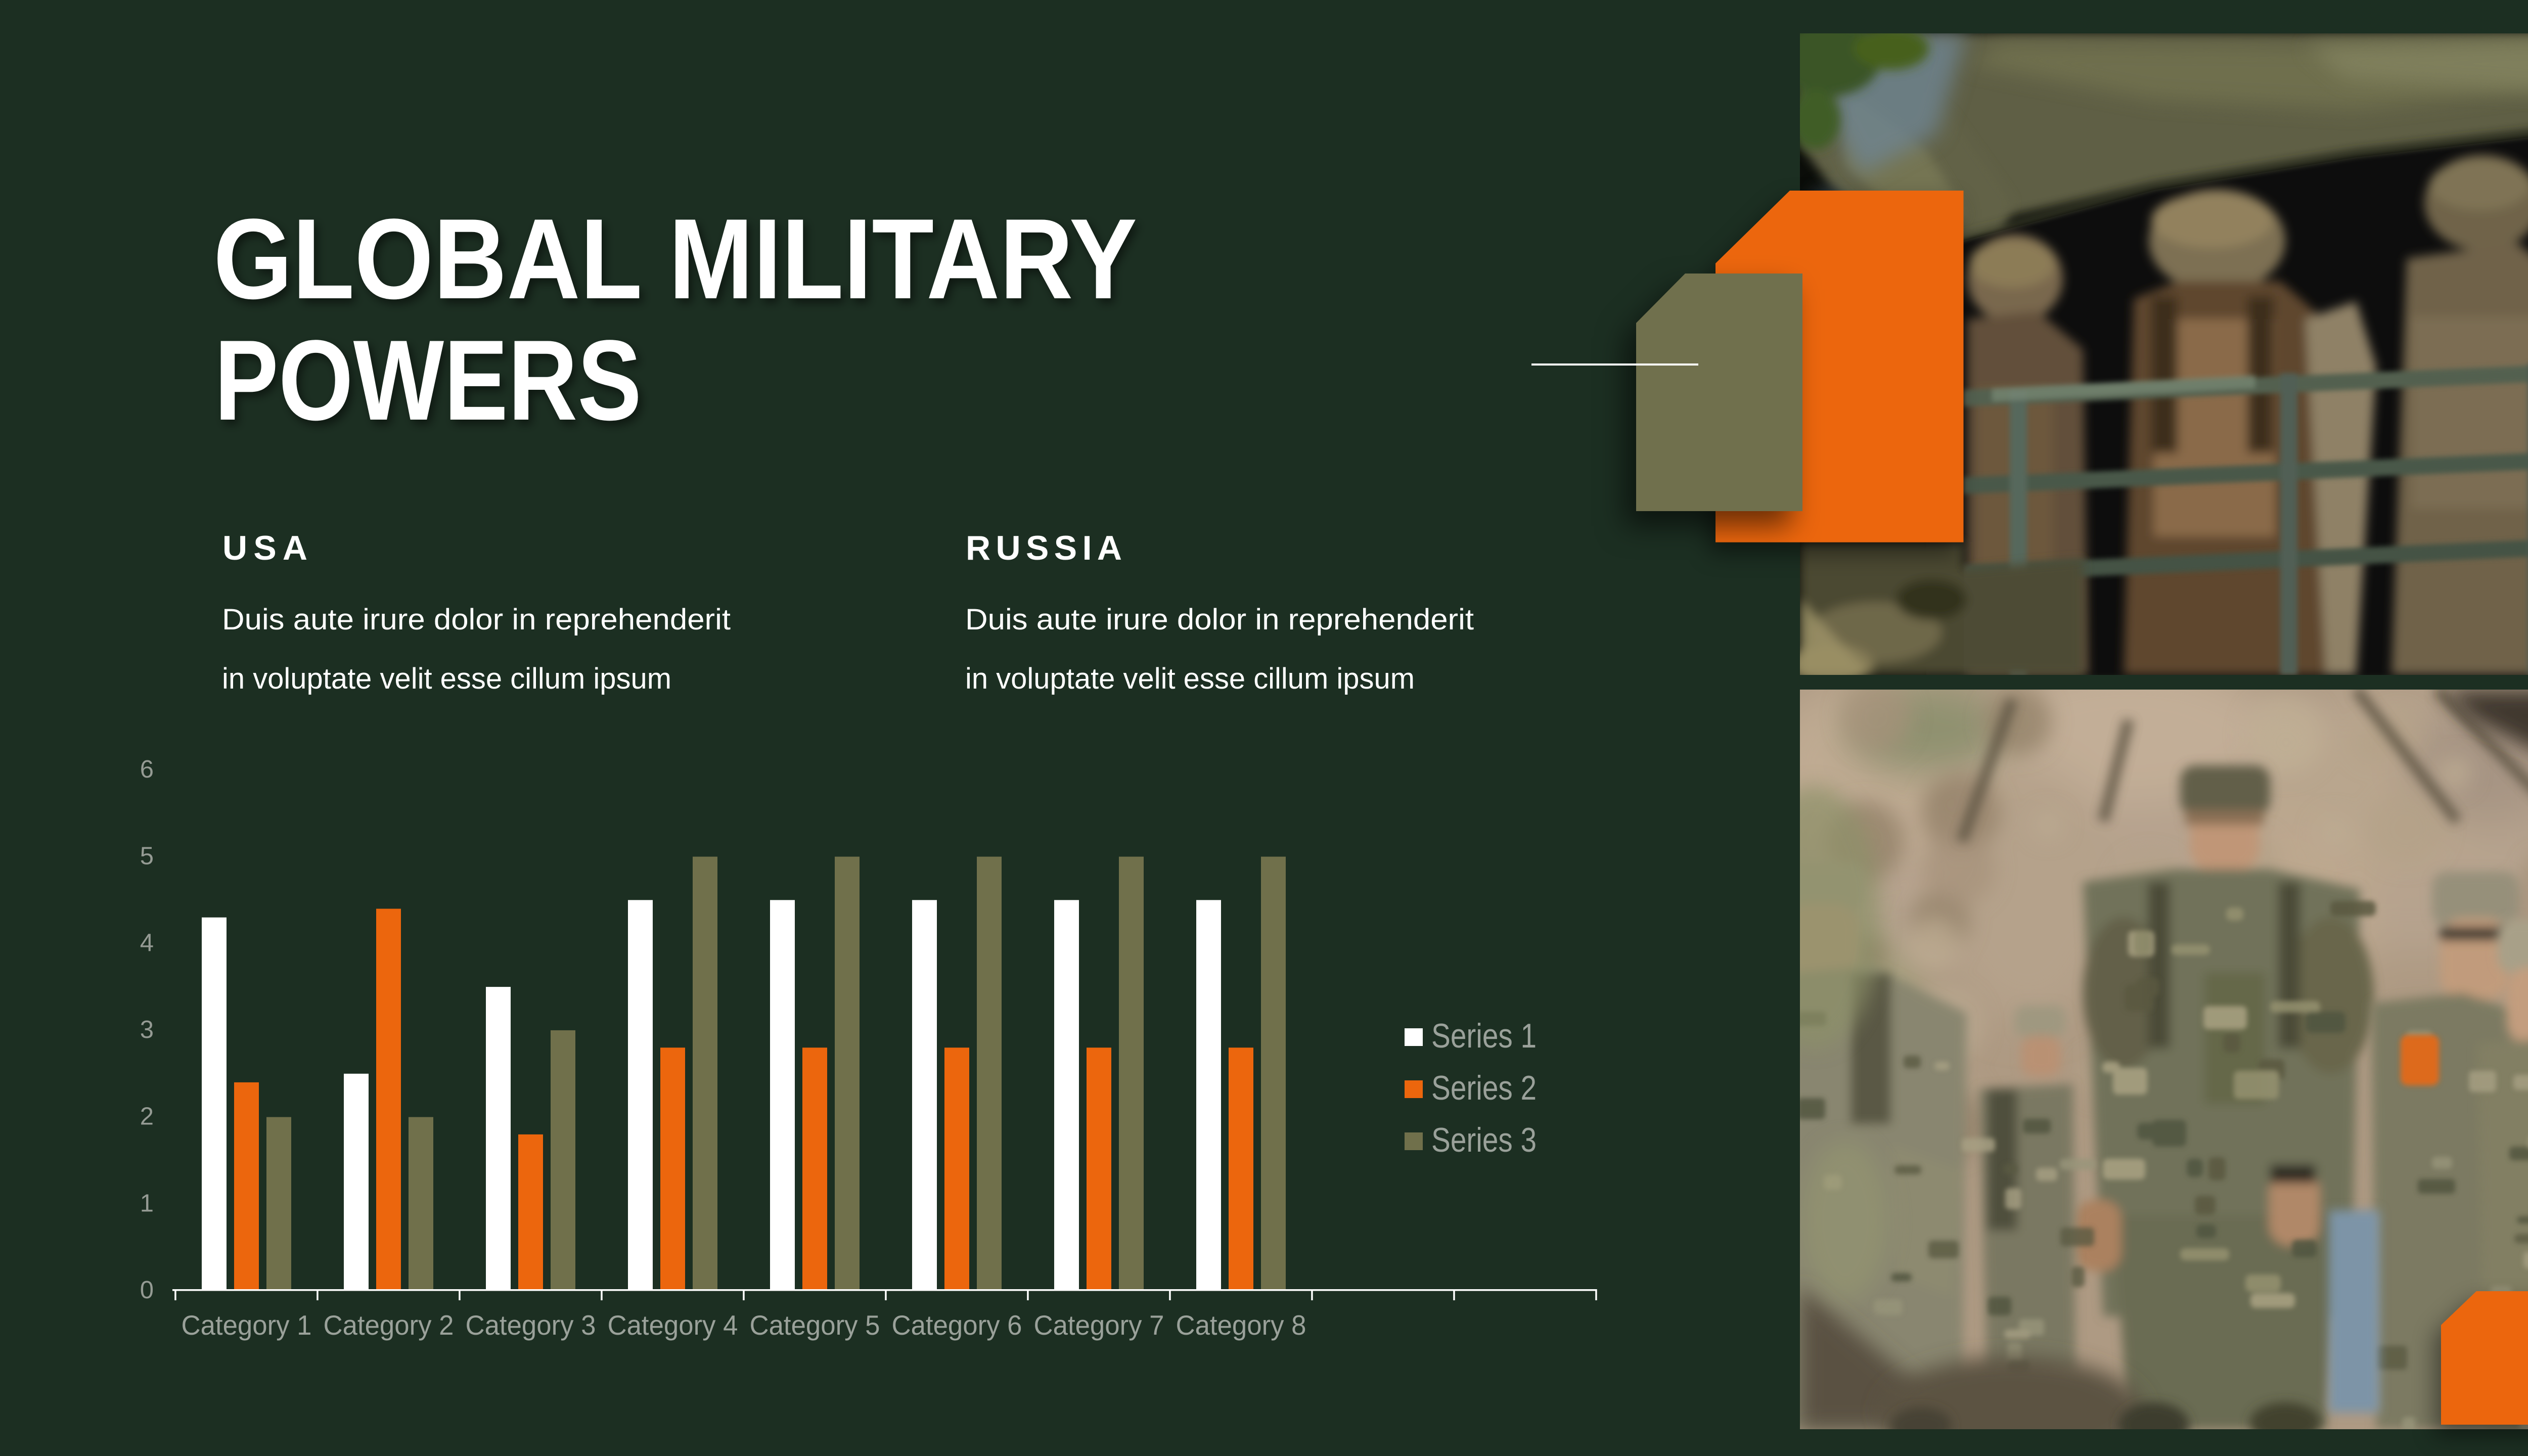  What do you see at coordinates (531, 1325) in the screenshot?
I see `svg-text: Category 3` at bounding box center [531, 1325].